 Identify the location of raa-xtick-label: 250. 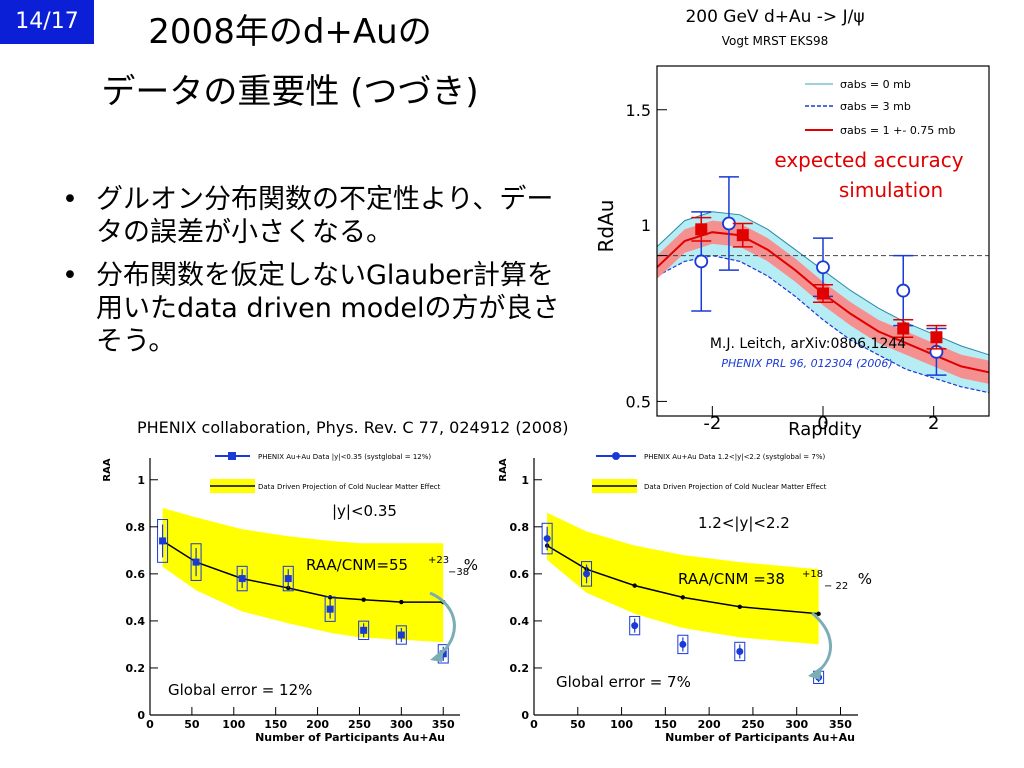
(752, 724).